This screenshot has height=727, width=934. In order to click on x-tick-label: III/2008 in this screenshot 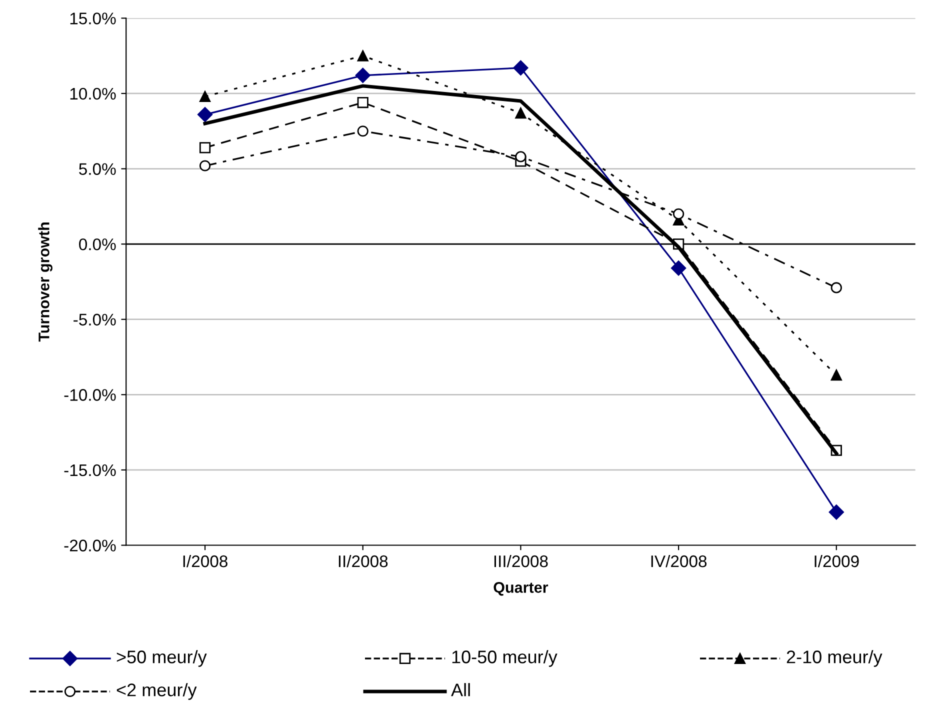, I will do `click(521, 561)`.